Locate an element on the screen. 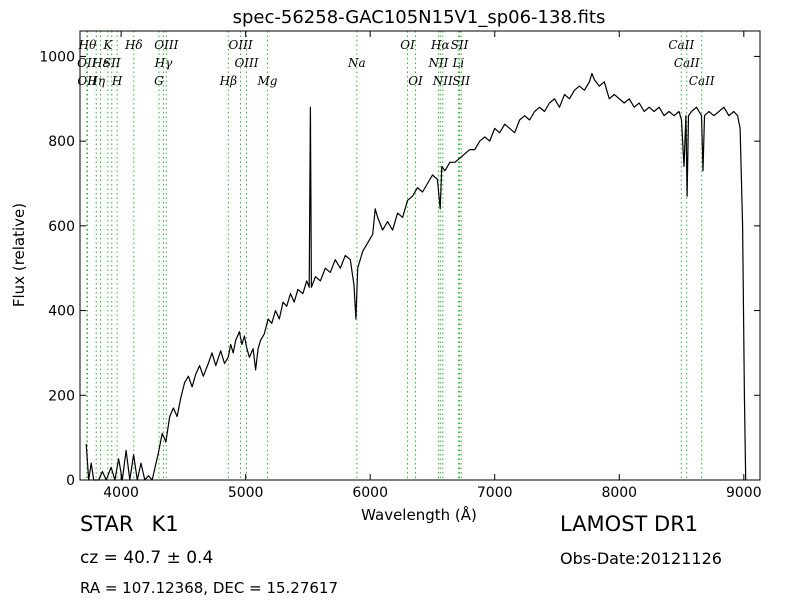 This screenshot has height=600, width=800. object-class-label: STAR is located at coordinates (107, 524).